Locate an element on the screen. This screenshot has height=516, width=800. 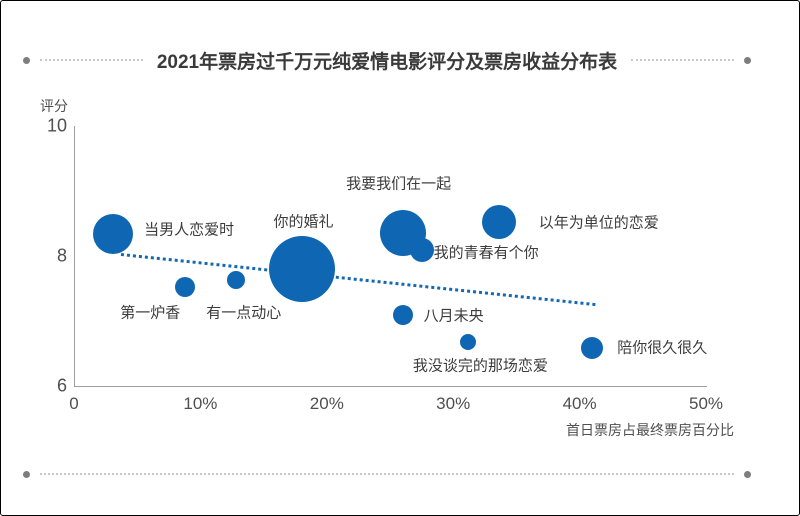
title-dotted-rule-left is located at coordinates (91, 60).